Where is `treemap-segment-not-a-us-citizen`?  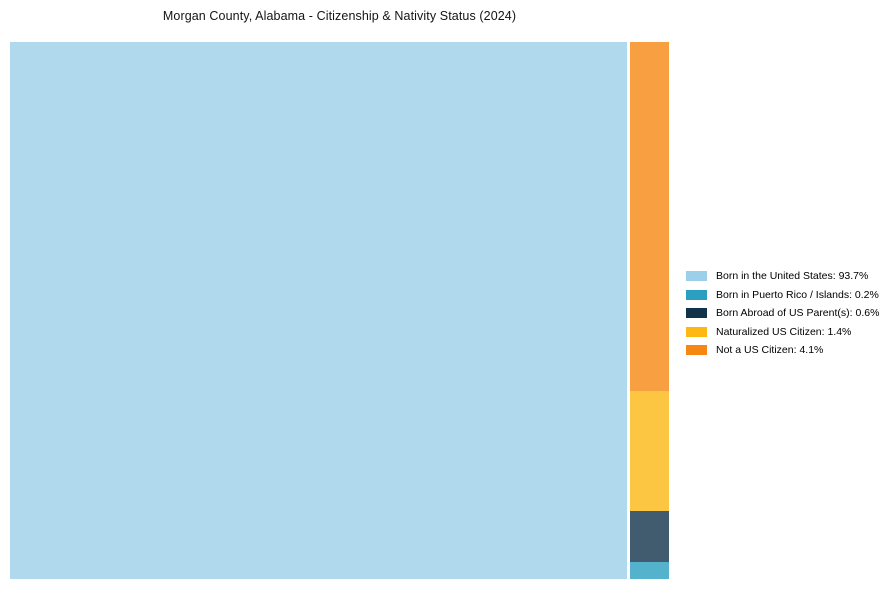 treemap-segment-not-a-us-citizen is located at coordinates (649, 217).